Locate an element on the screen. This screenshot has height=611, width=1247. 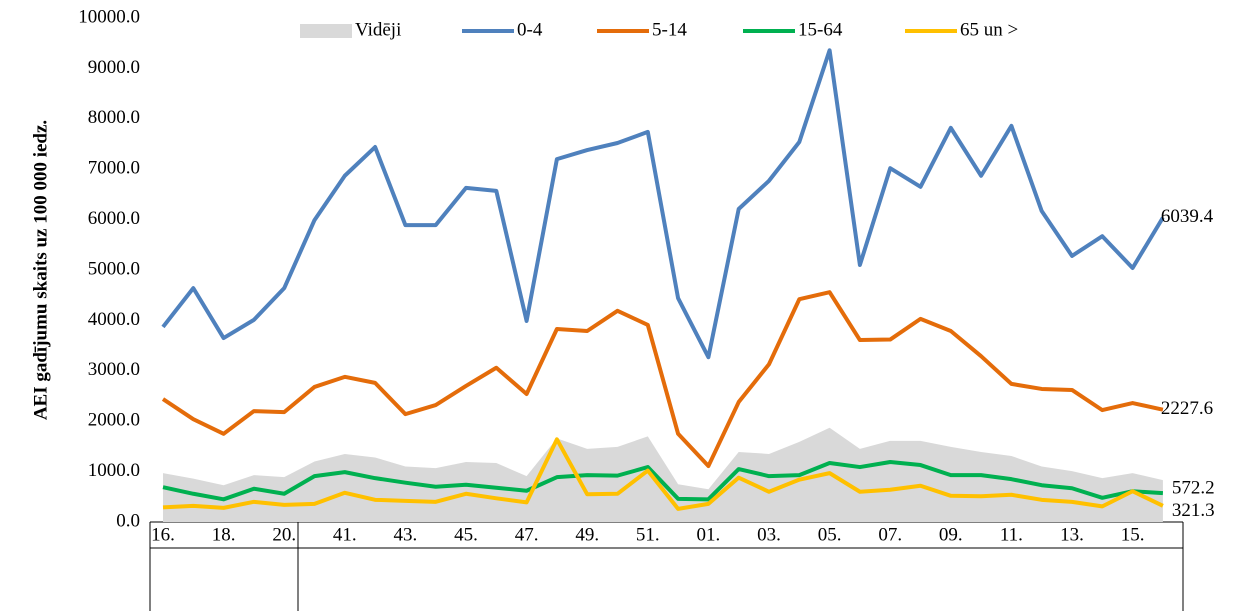
x-tick-label: 05. is located at coordinates (830, 534).